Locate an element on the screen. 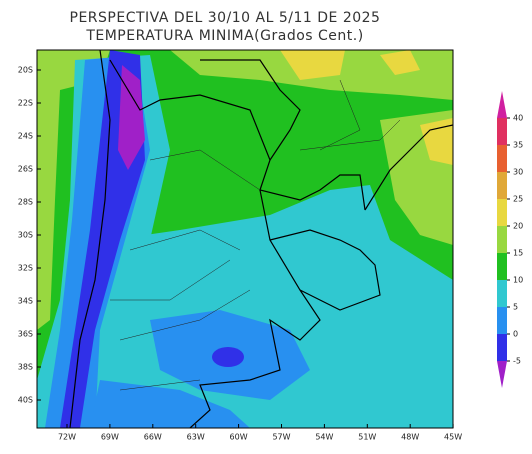  colorbar-label: 35 is located at coordinates (518, 145).